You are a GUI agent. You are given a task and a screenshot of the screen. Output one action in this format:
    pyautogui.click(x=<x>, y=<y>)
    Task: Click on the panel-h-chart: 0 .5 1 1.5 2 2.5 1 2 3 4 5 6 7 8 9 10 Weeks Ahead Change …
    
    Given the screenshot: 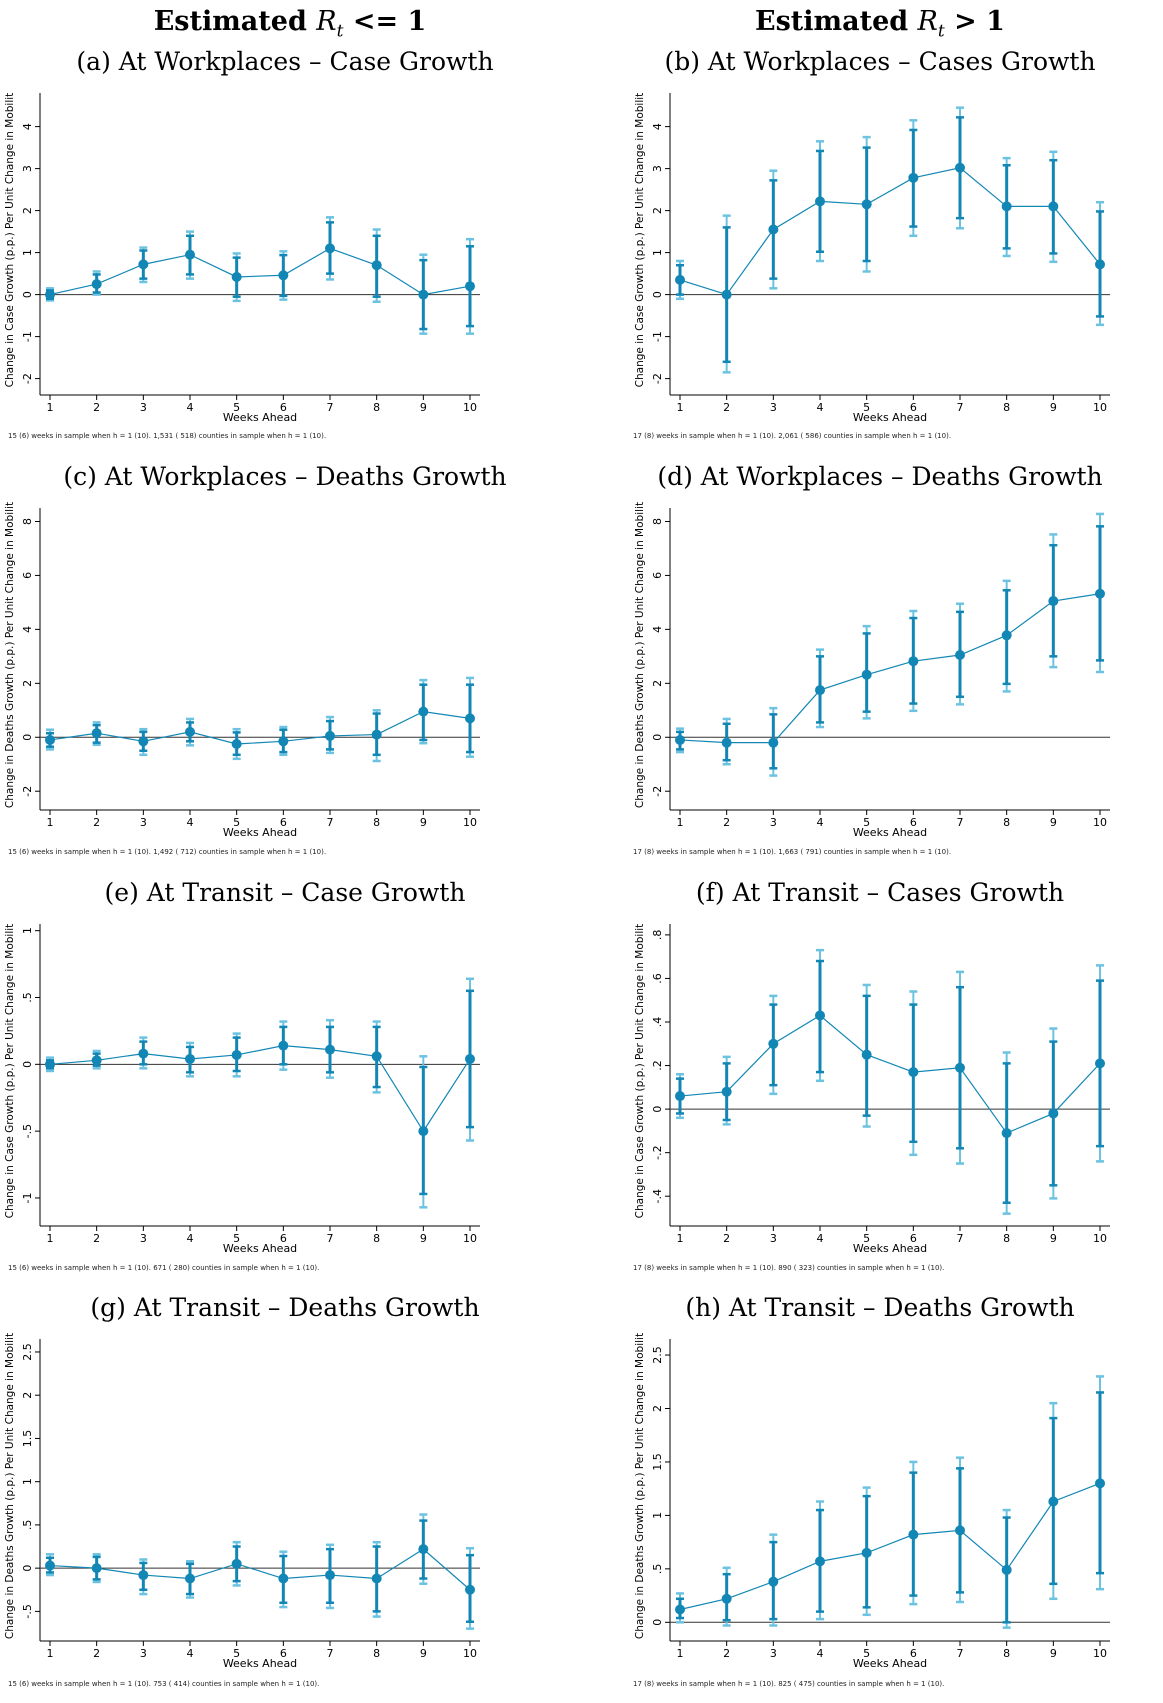 What is the action you would take?
    pyautogui.click(x=872, y=1501)
    